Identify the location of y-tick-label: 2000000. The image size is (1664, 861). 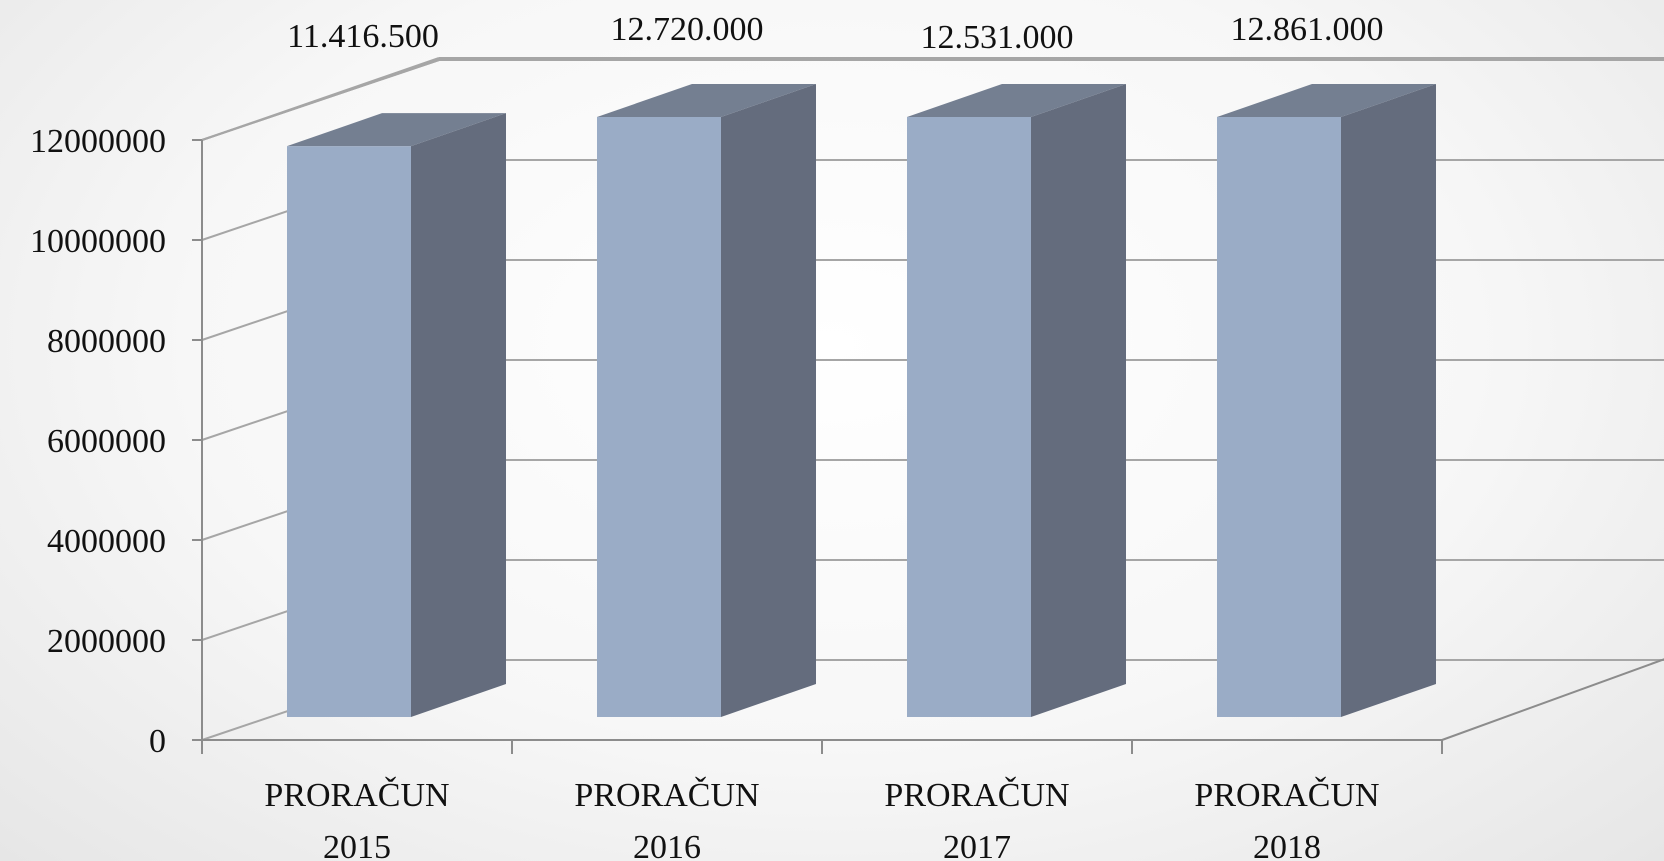
(106, 641).